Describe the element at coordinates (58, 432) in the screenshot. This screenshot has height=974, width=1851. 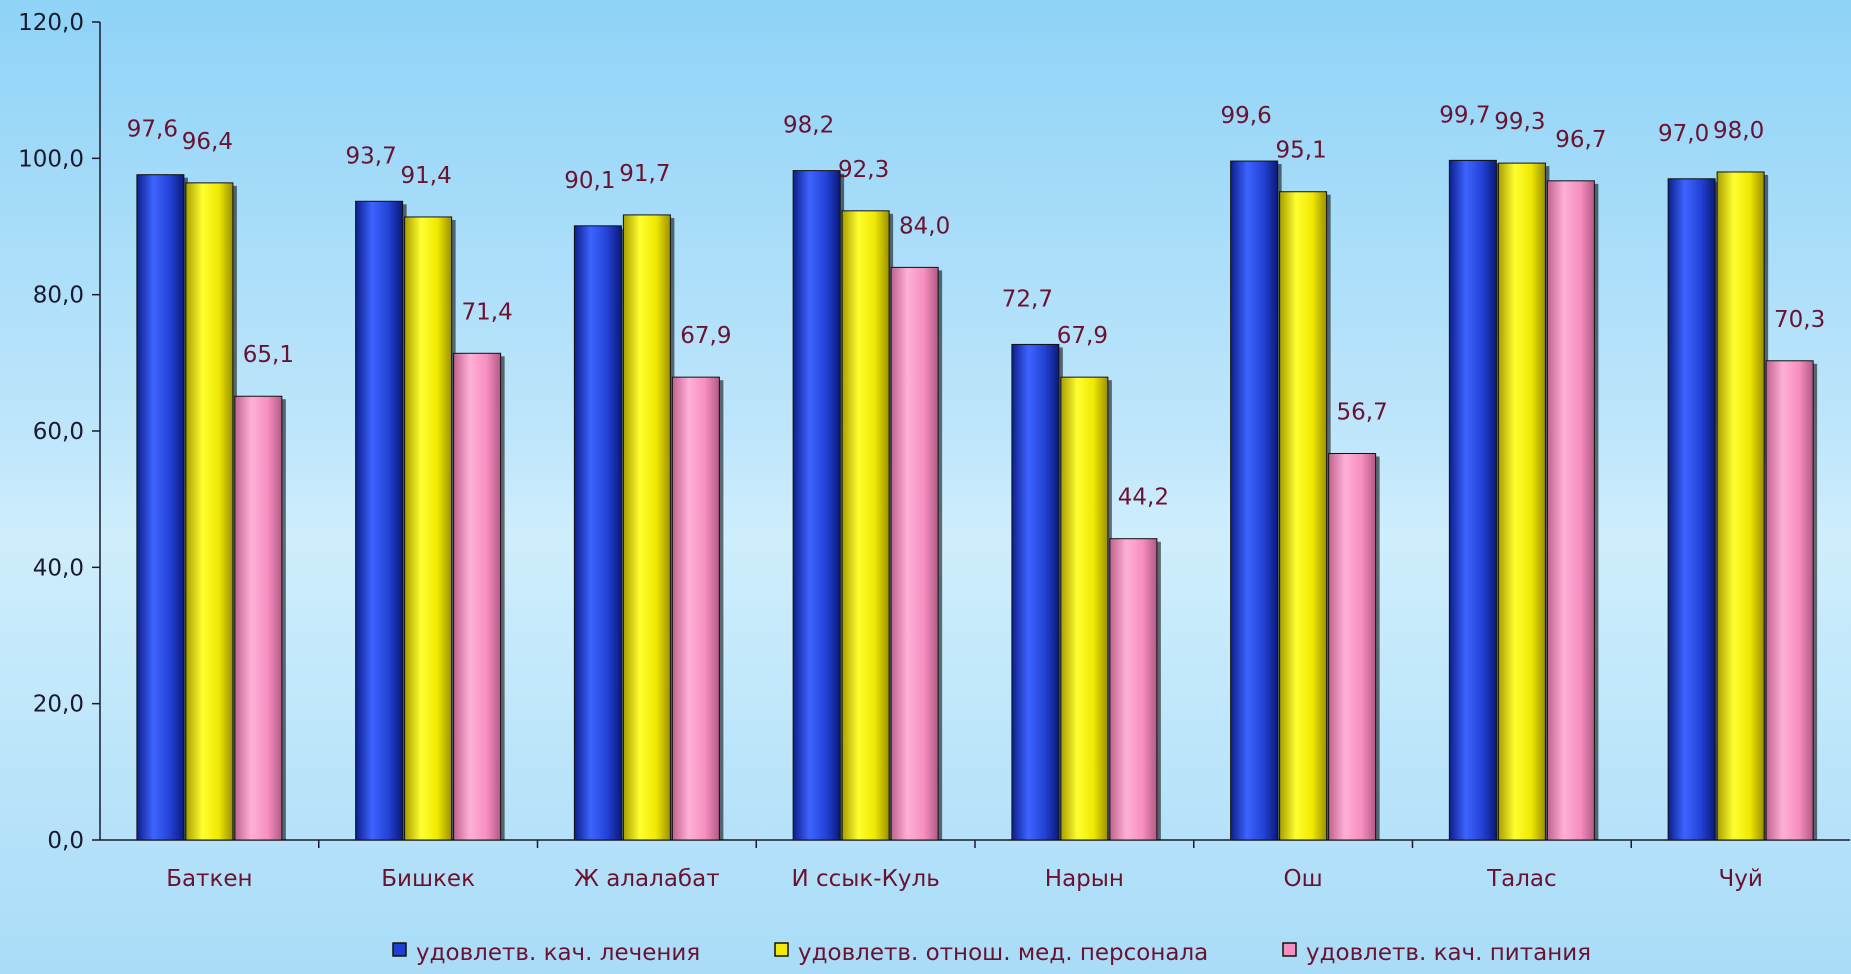
I see `y-tick-label: 60,0` at that location.